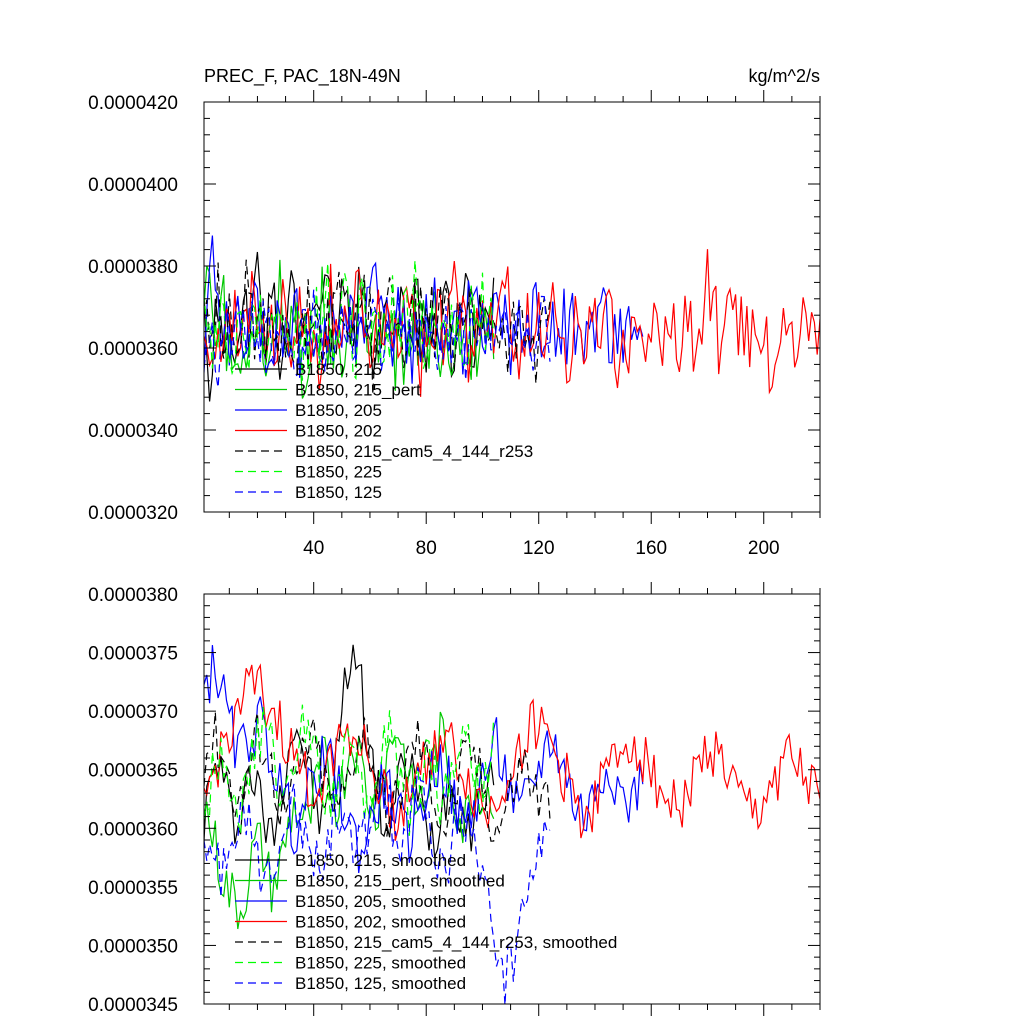  Describe the element at coordinates (338, 492) in the screenshot. I see `legend-label: B1850, 125` at that location.